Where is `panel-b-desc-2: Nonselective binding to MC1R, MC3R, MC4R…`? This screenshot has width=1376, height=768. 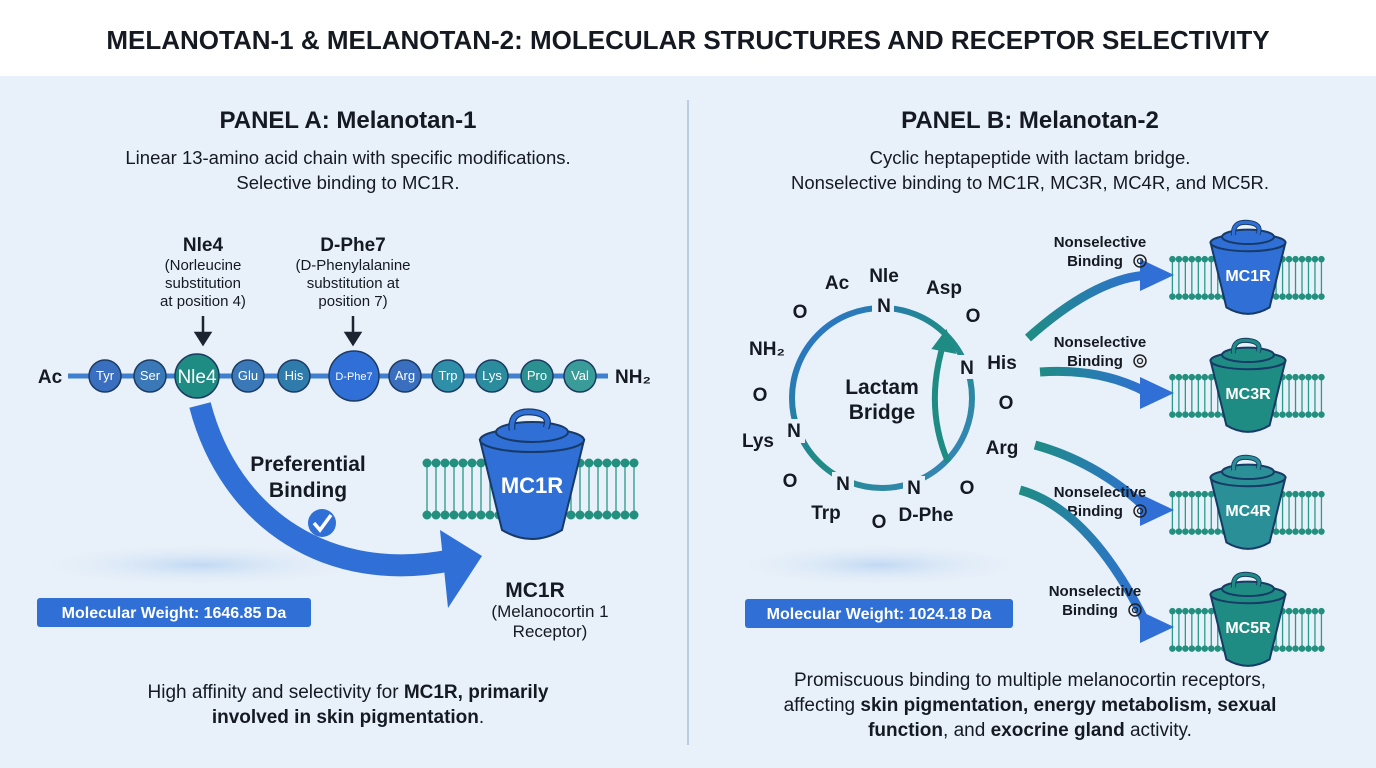 panel-b-desc-2: Nonselective binding to MC1R, MC3R, MC4R… is located at coordinates (1030, 182).